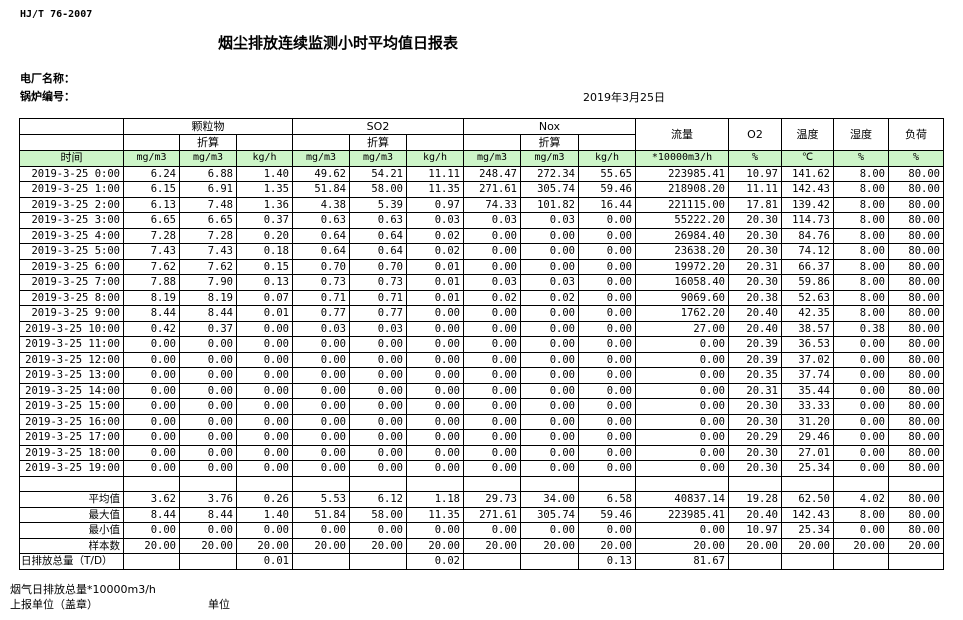 This screenshot has height=620, width=963. What do you see at coordinates (71, 375) in the screenshot?
I see `time-cell: 2019-3-25 13:00` at bounding box center [71, 375].